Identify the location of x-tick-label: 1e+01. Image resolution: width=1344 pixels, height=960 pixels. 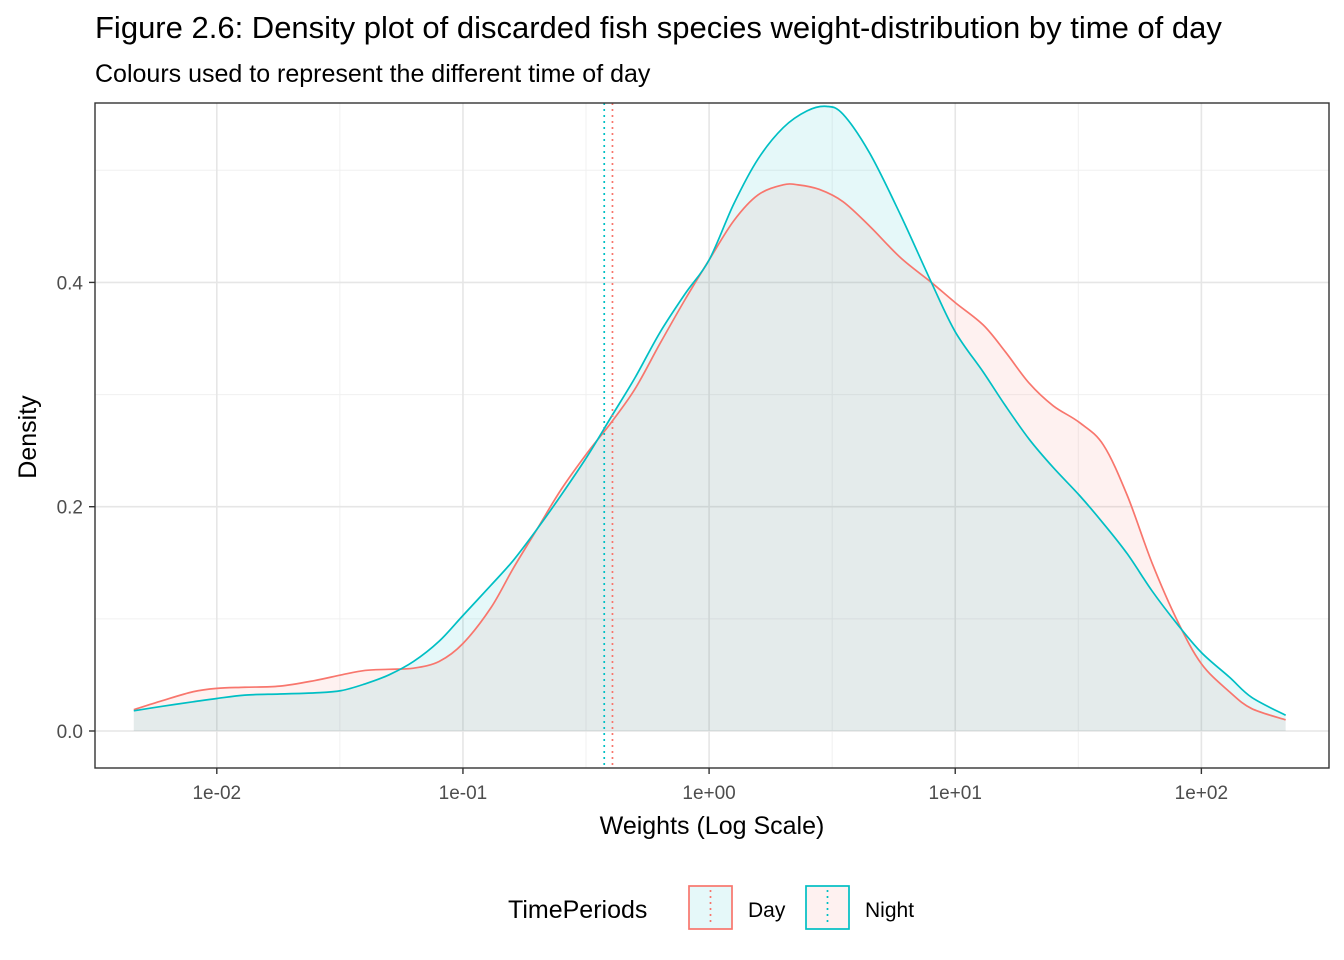
(955, 793).